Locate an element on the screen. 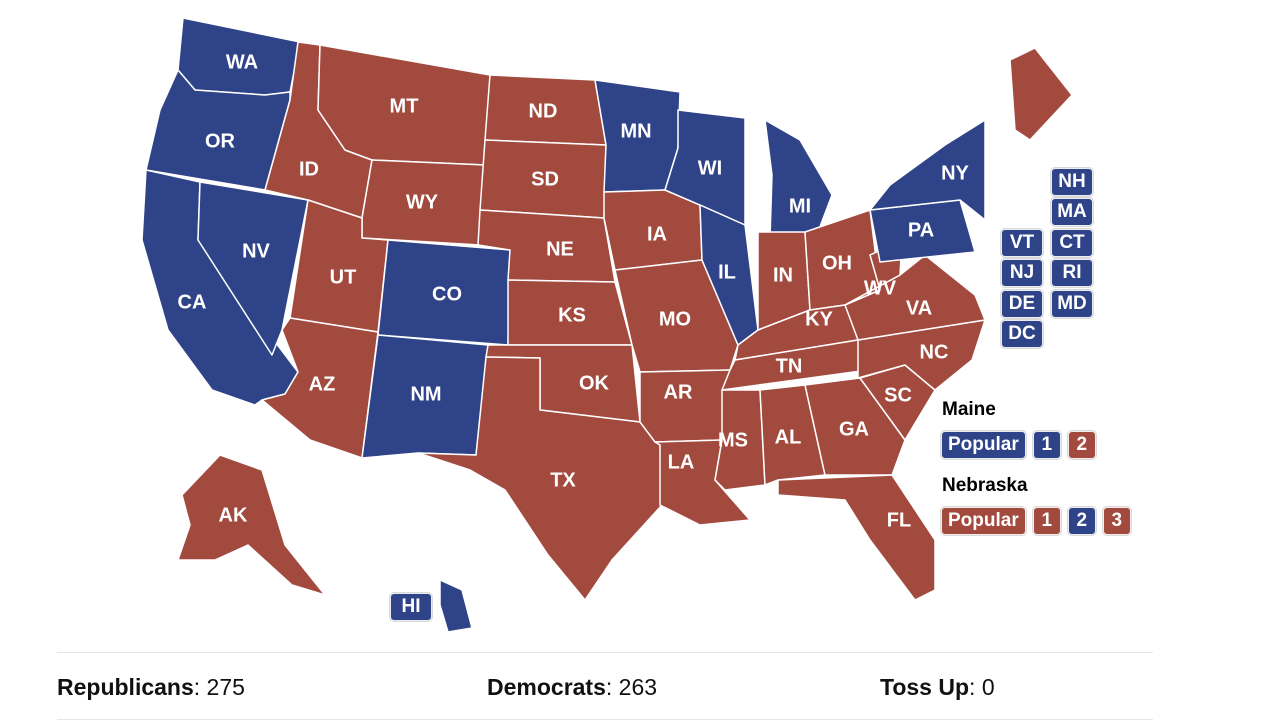 The image size is (1280, 720). nebraska-title: Nebraska is located at coordinates (985, 485).